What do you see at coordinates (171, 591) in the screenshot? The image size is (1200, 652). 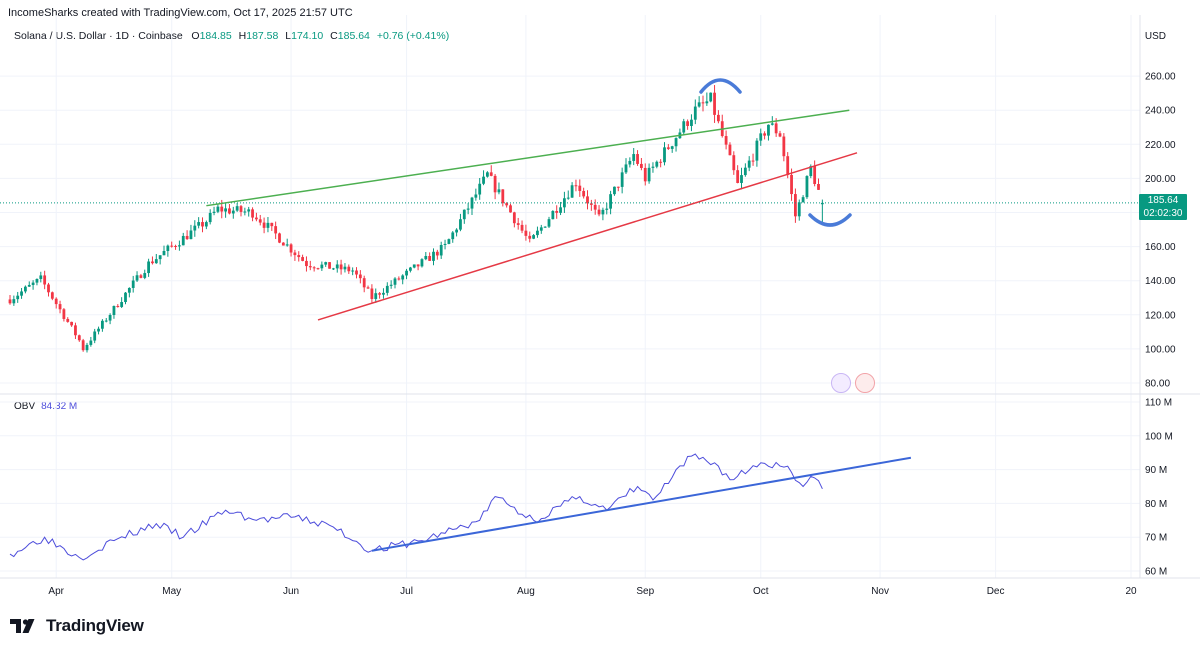 I see `time-tick-label: May` at bounding box center [171, 591].